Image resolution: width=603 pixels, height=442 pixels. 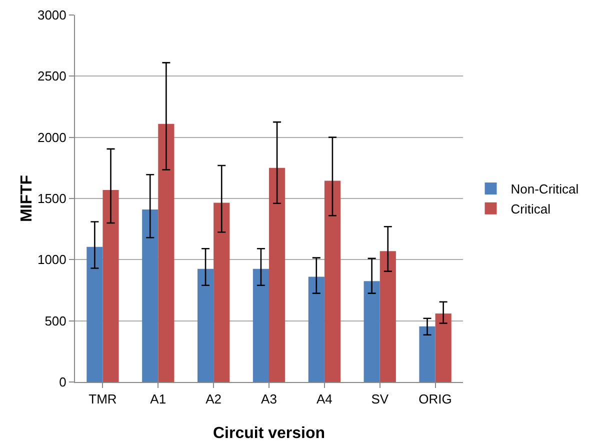 I want to click on legend-label: Critical, so click(x=530, y=208).